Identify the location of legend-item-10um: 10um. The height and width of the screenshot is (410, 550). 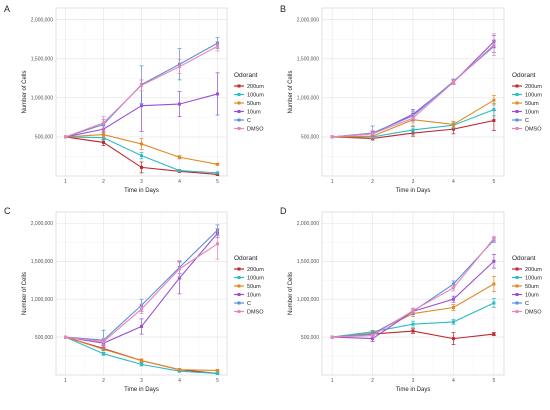
(525, 295).